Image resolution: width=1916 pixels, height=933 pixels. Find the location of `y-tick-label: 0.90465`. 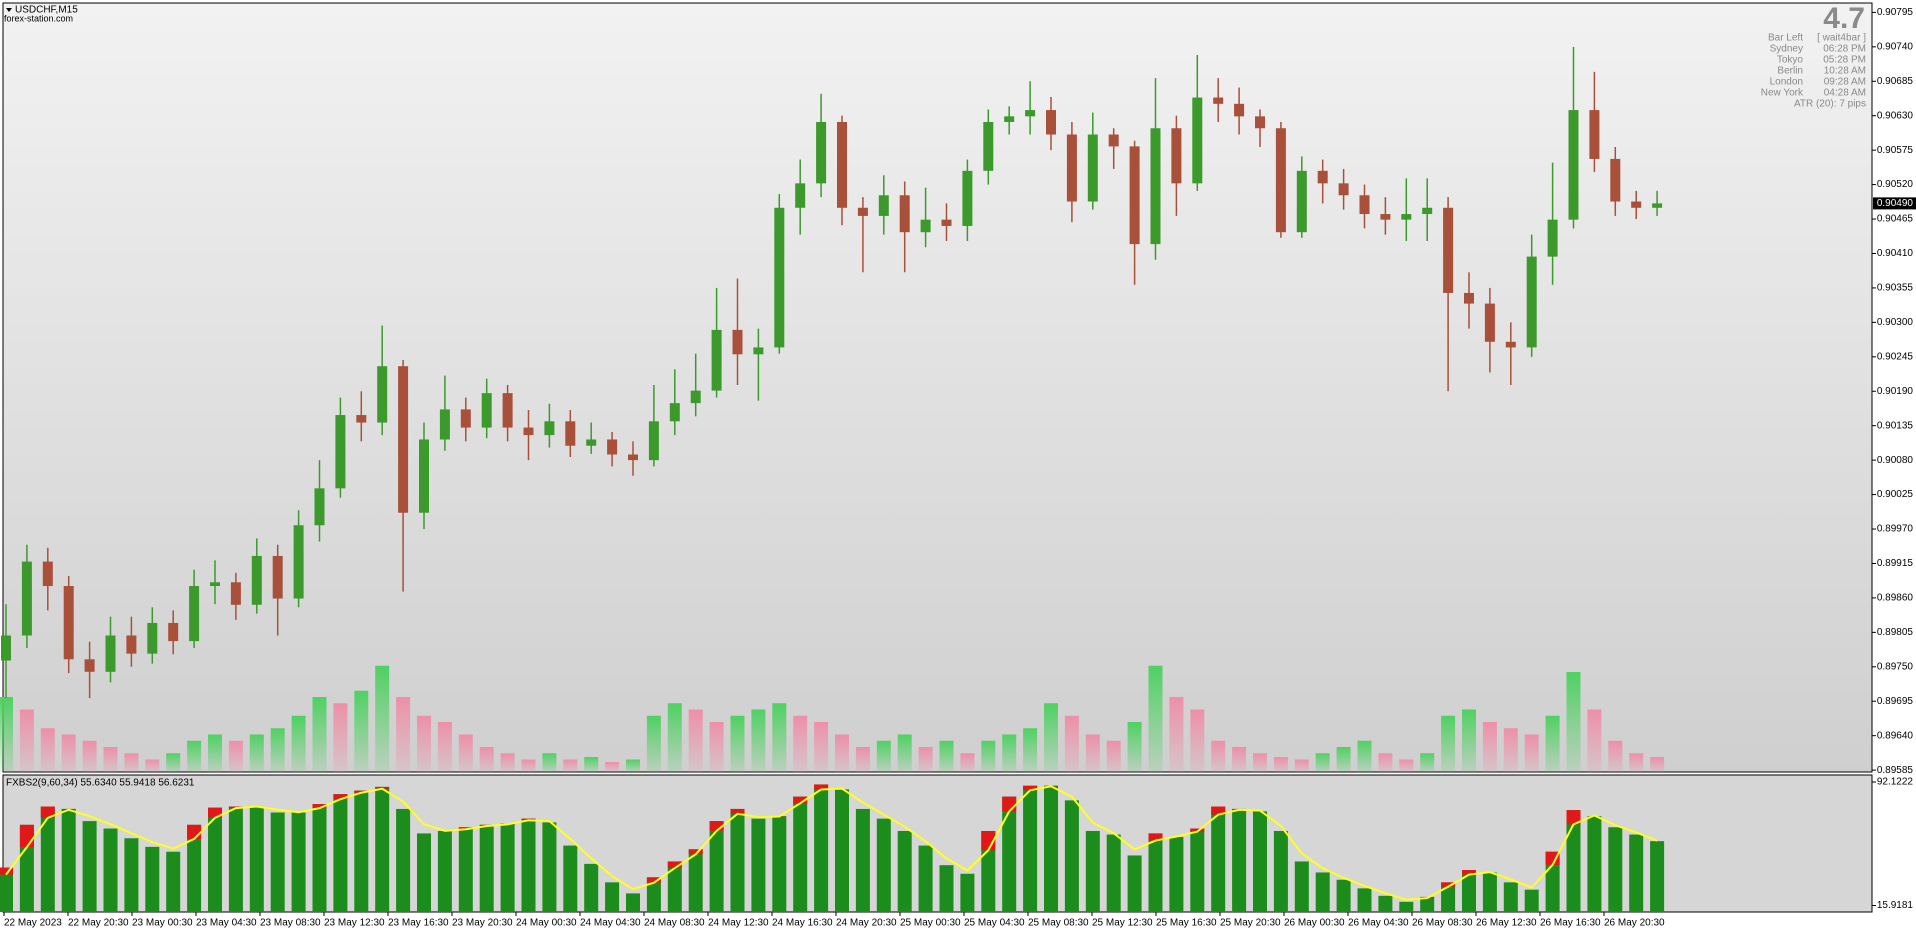

y-tick-label: 0.90465 is located at coordinates (1895, 219).